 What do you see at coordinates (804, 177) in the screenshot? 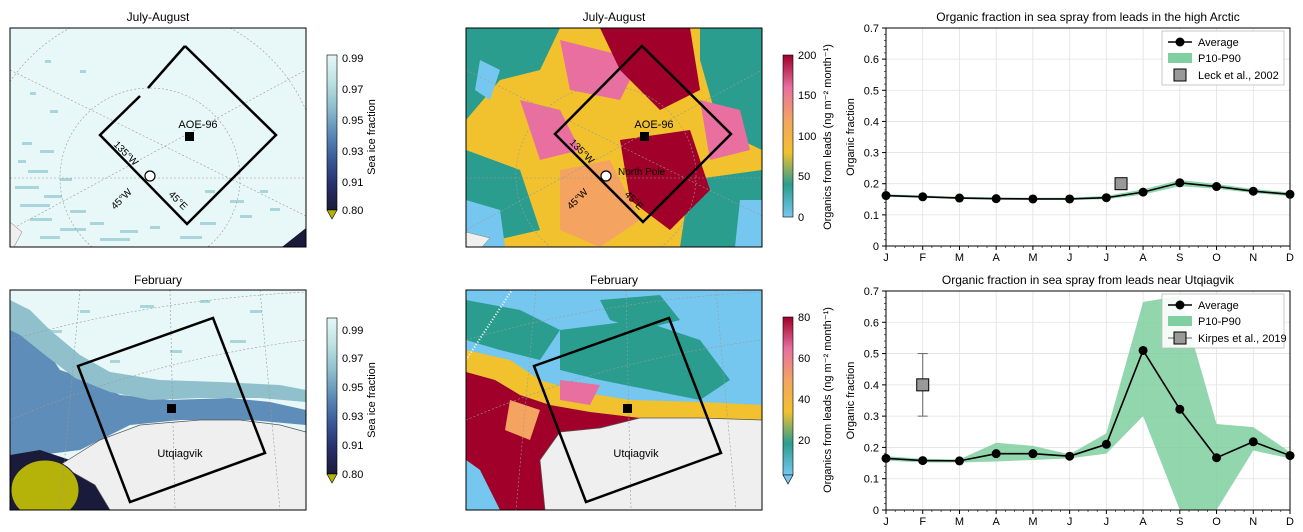
I see `colorbar-tick-label: 50` at bounding box center [804, 177].